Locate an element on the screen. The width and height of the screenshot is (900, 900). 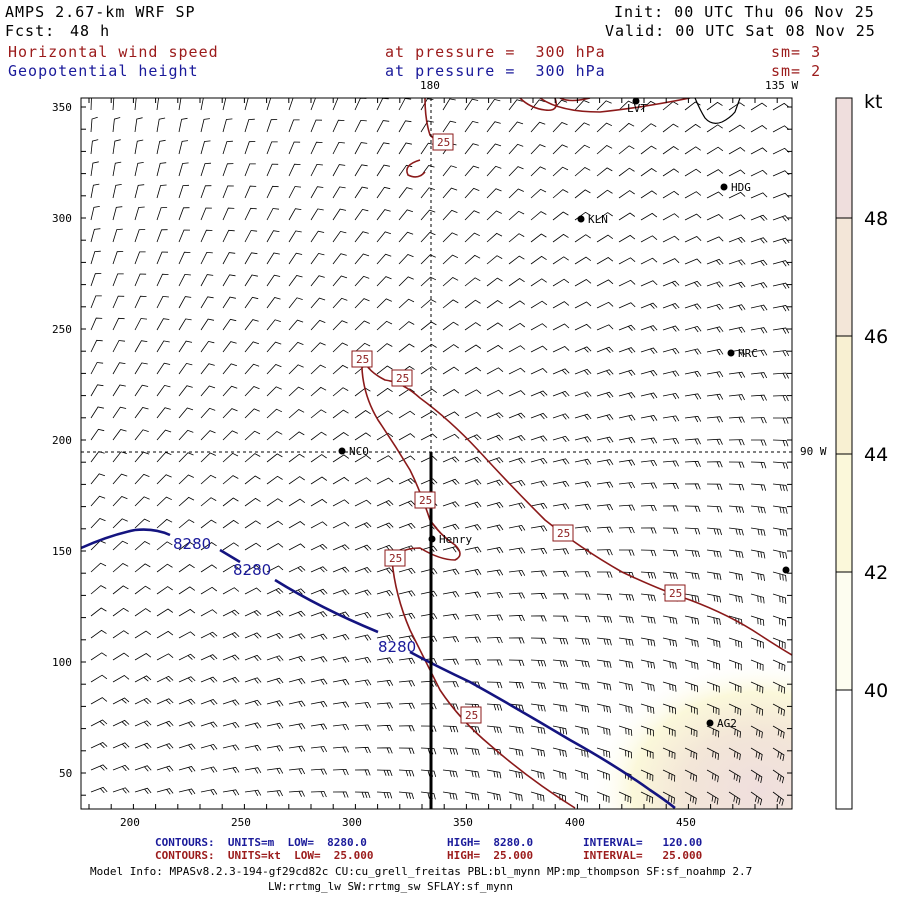
svg-text: 25 is located at coordinates (402, 378).